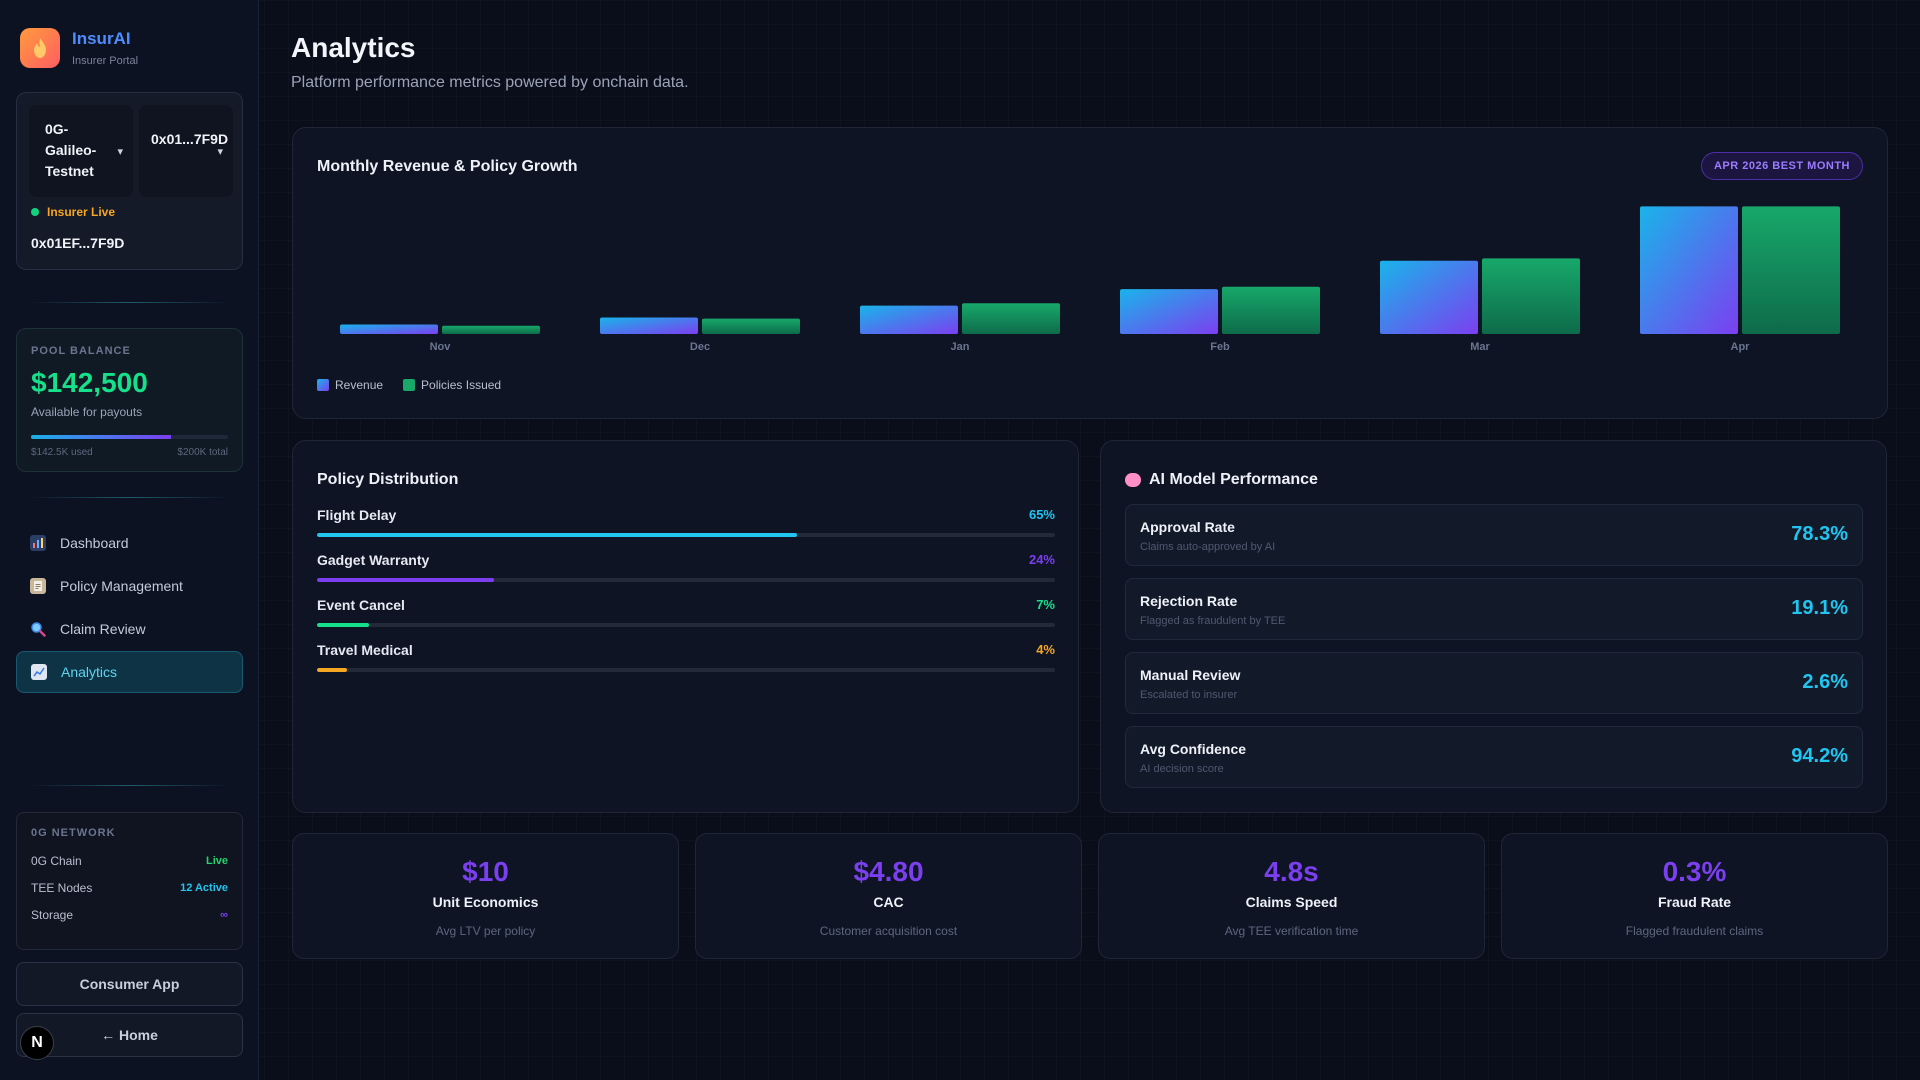 This screenshot has width=1920, height=1080. I want to click on revenue-bar-nov, so click(389, 329).